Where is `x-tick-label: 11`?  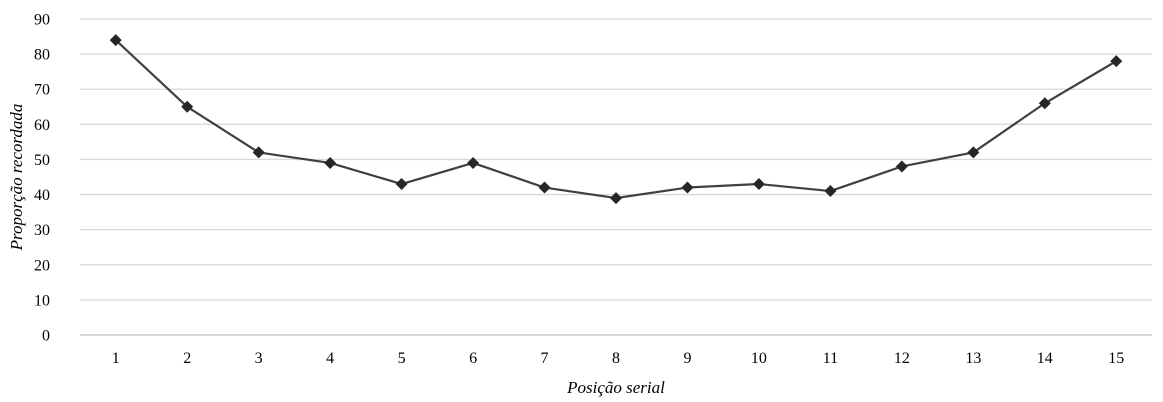 x-tick-label: 11 is located at coordinates (830, 358).